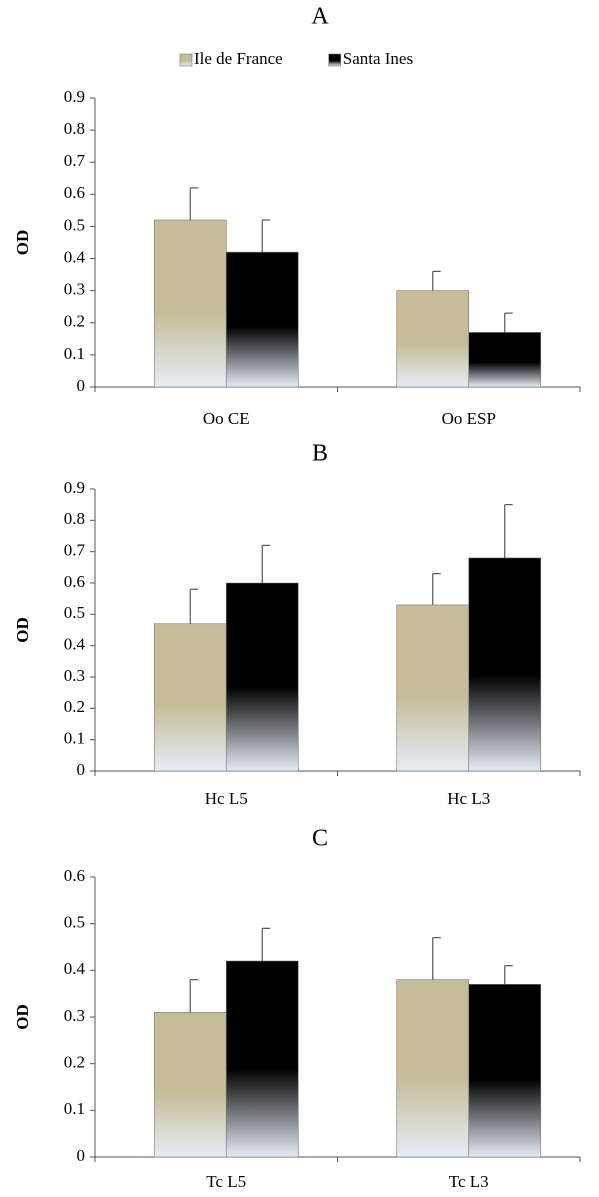  I want to click on x-tick-label: Tc L3, so click(469, 1181).